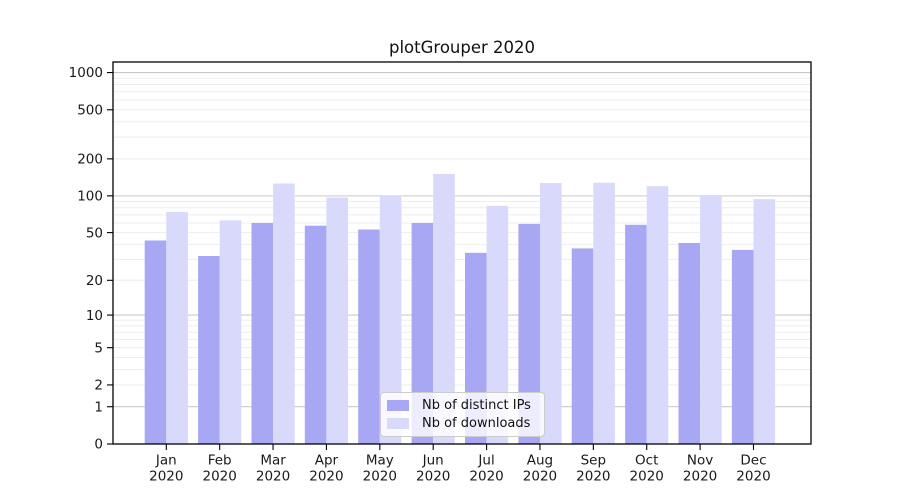  I want to click on bar-downloads-oct, so click(657, 315).